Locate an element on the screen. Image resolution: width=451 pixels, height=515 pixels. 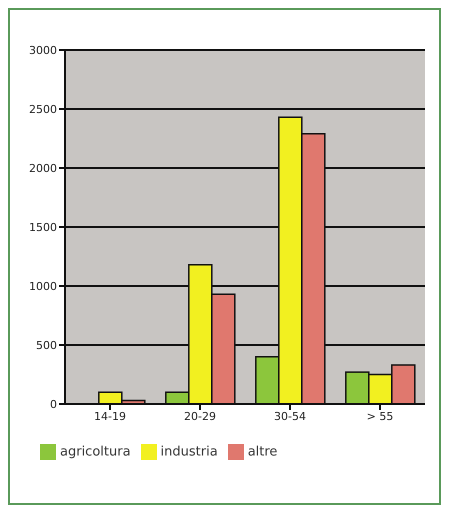
x-tick-label: 20-29 is located at coordinates (200, 416).